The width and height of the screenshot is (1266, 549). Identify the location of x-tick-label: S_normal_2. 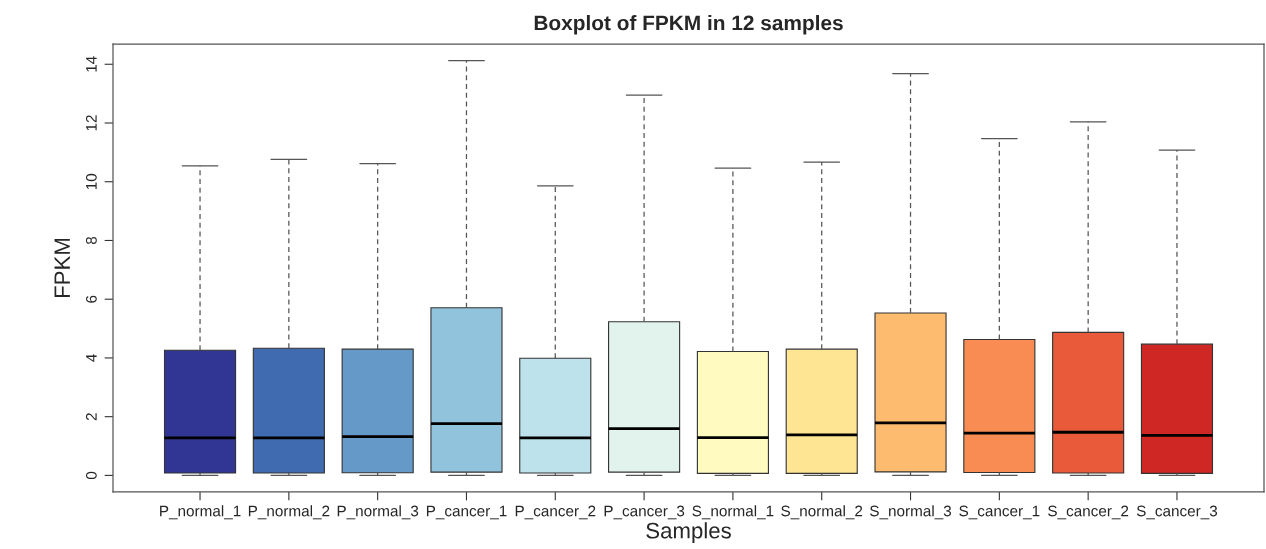
(822, 512).